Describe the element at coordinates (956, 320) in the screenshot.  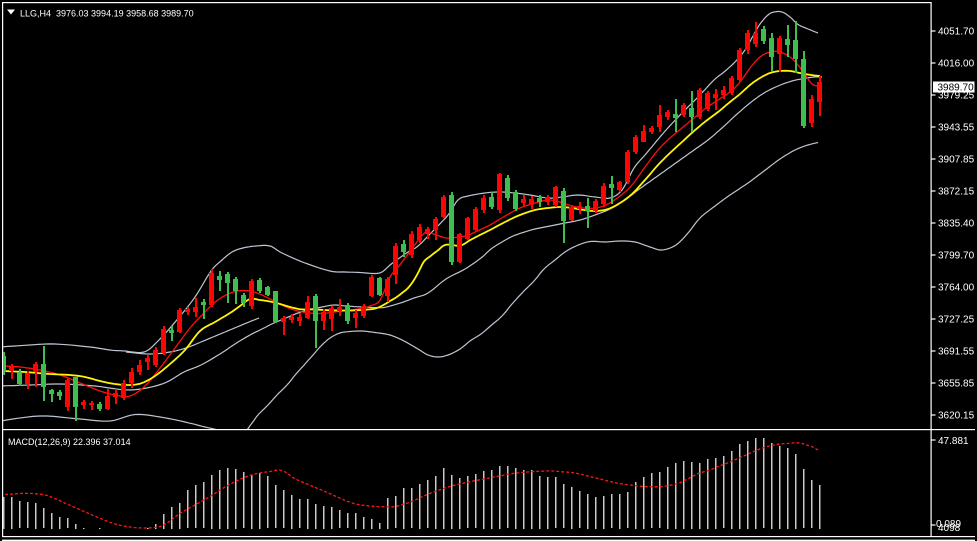
I see `svg-text: 3727.25` at that location.